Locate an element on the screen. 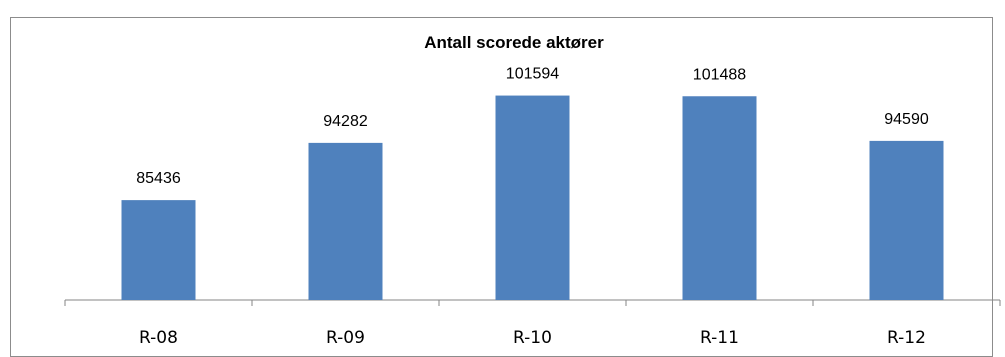  x-tick-label-r-10: R-10 is located at coordinates (532, 335).